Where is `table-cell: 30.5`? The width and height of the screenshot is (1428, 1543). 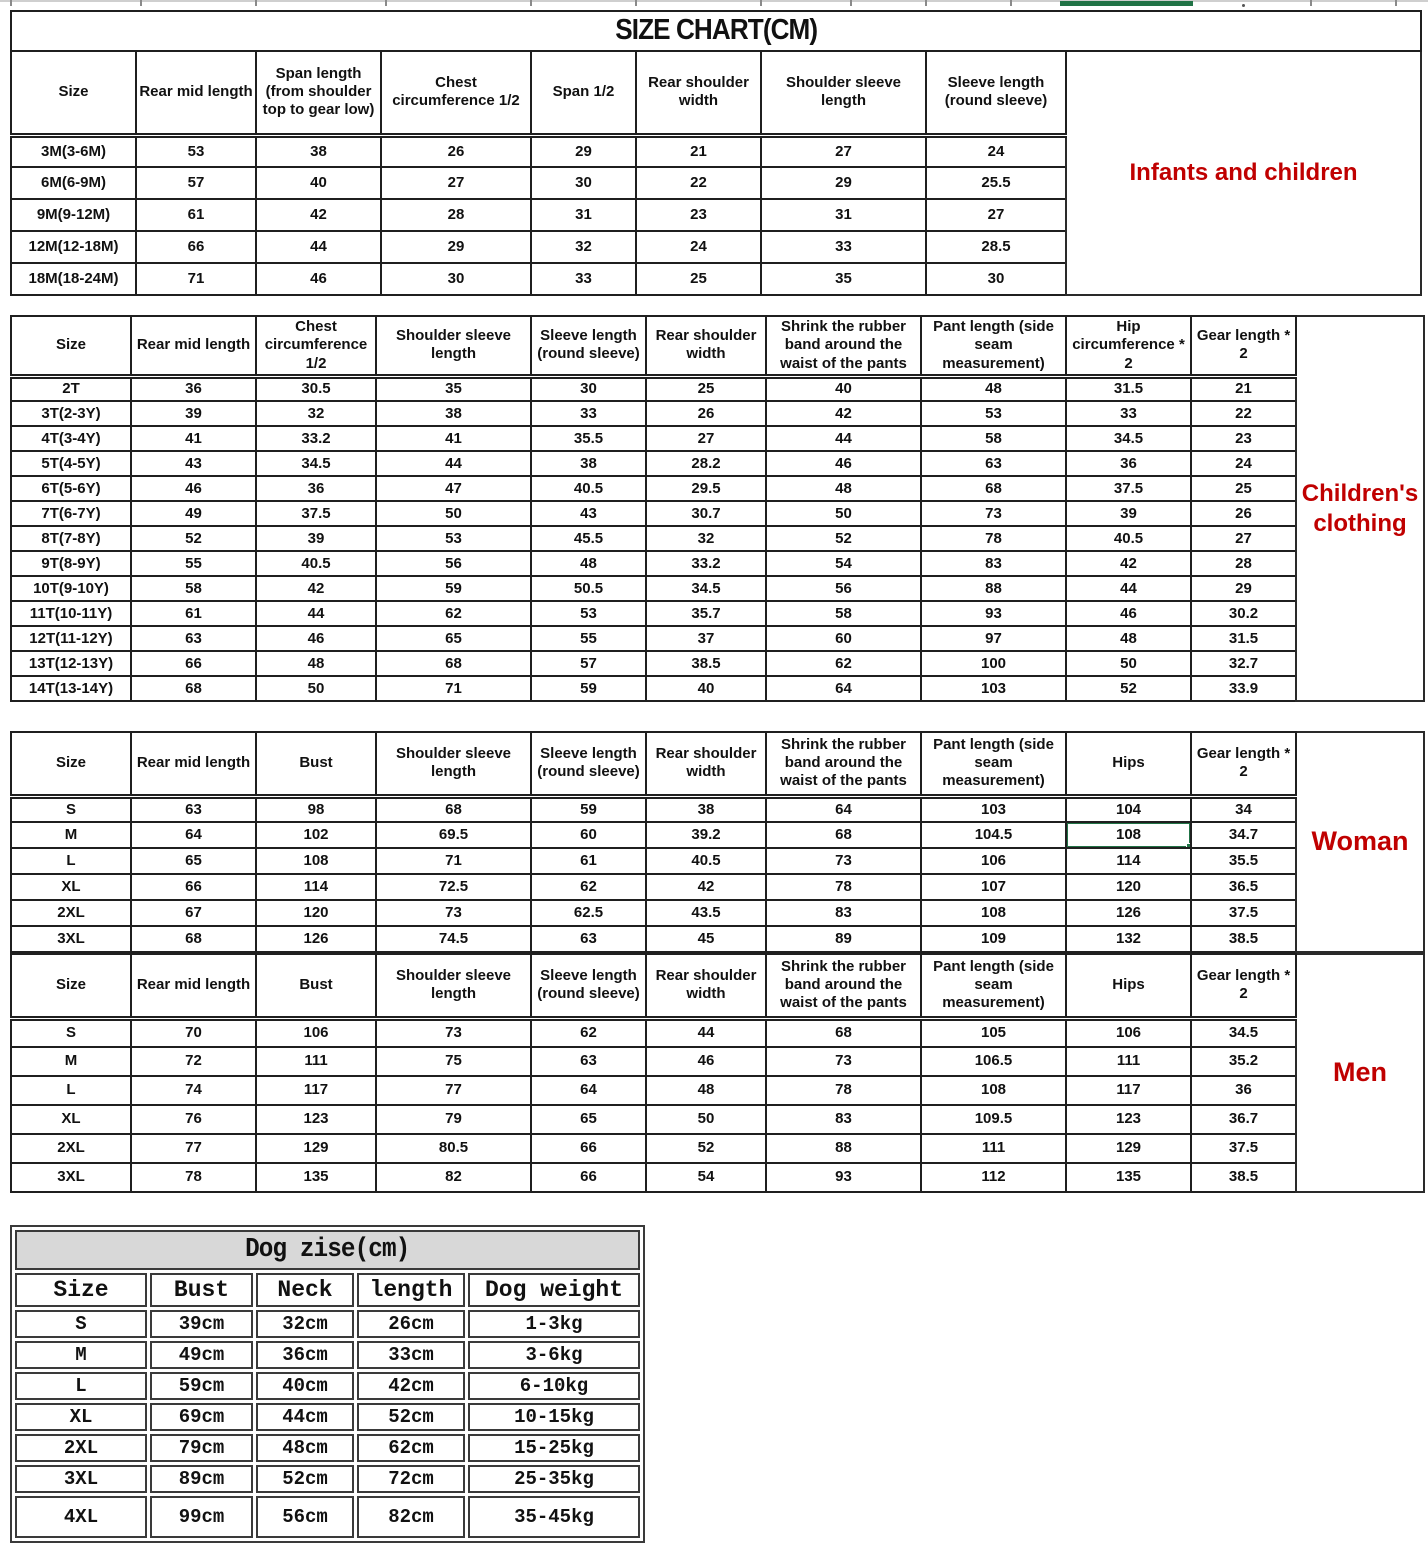 table-cell: 30.5 is located at coordinates (316, 389).